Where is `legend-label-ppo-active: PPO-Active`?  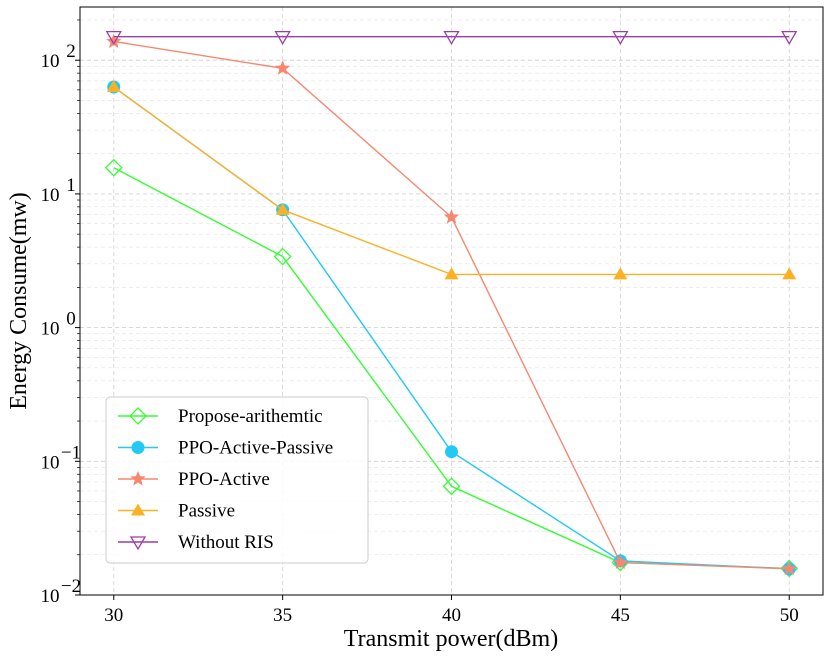
legend-label-ppo-active: PPO-Active is located at coordinates (224, 479).